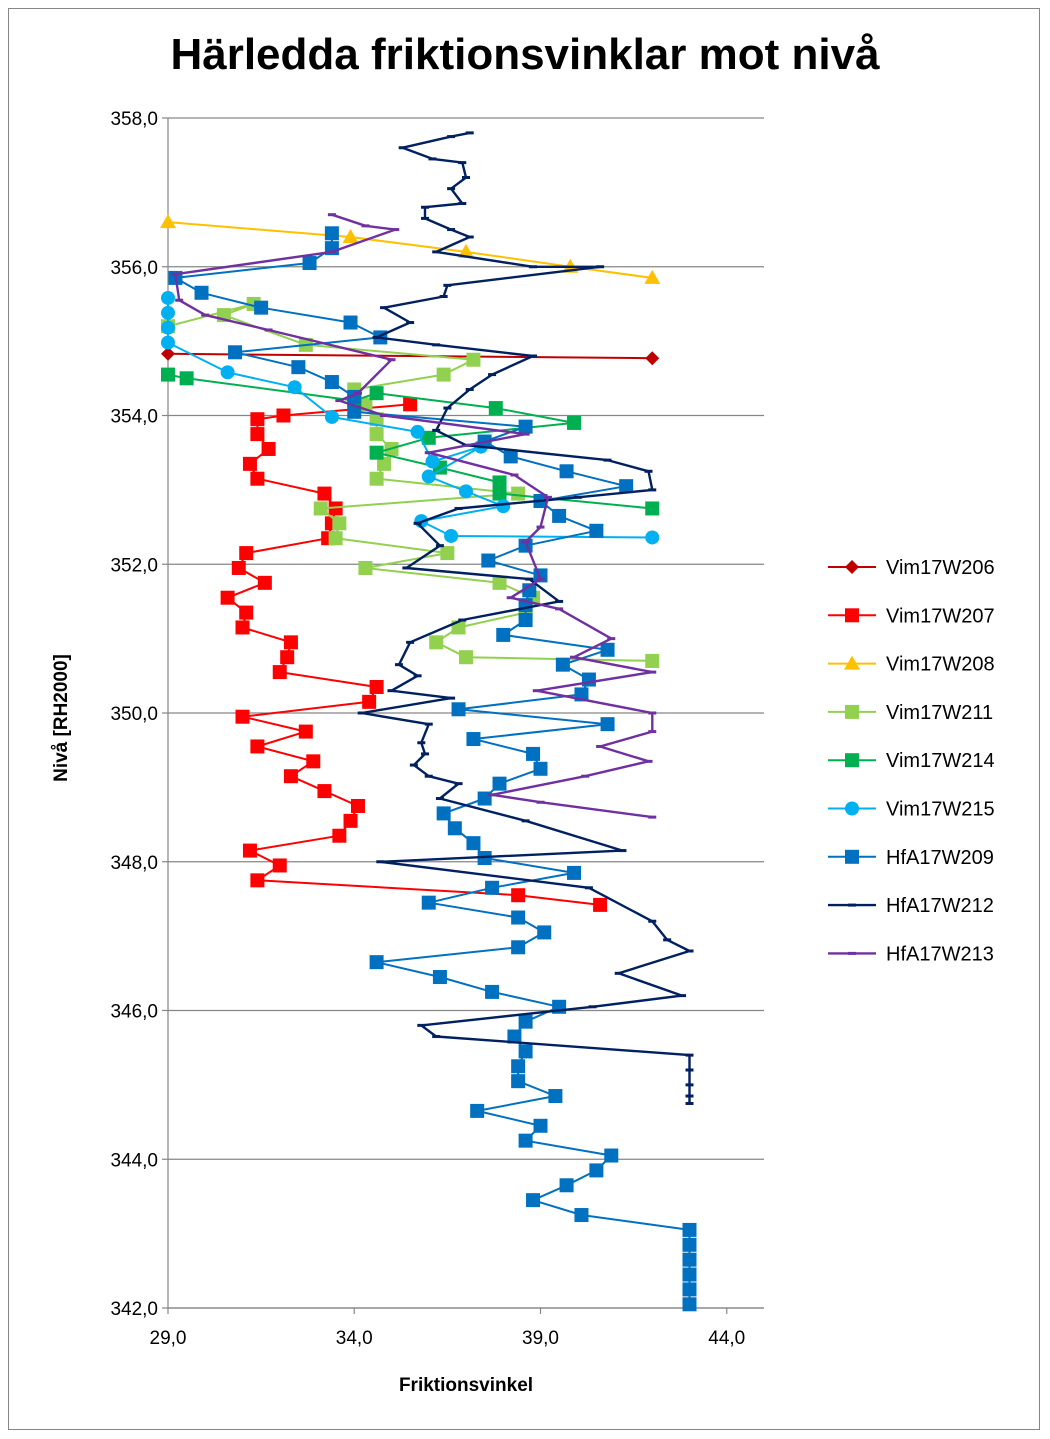  What do you see at coordinates (940, 568) in the screenshot?
I see `legend-label: Vim17W206` at bounding box center [940, 568].